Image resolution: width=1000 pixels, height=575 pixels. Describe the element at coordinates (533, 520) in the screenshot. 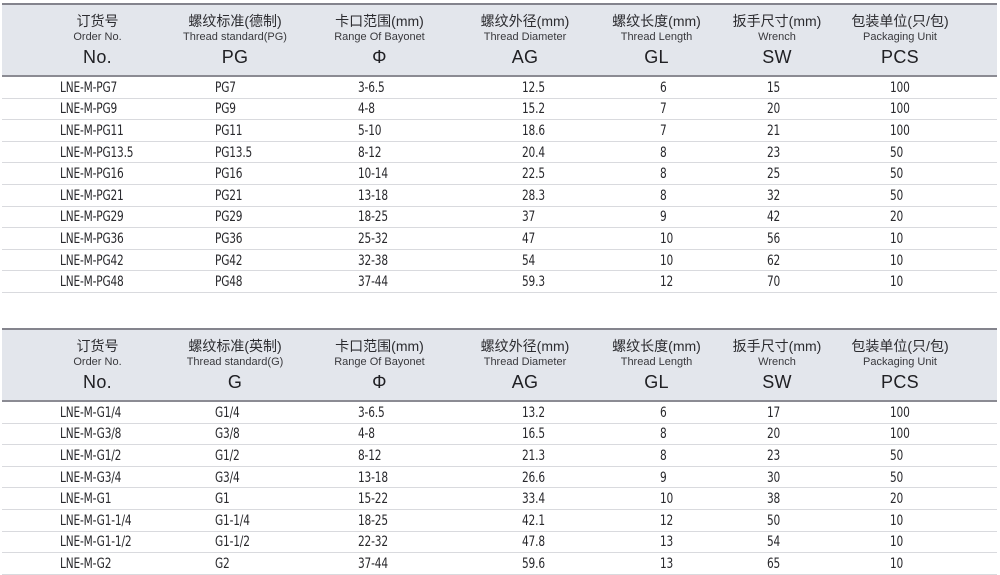

I see `cell-value: 42.1` at that location.